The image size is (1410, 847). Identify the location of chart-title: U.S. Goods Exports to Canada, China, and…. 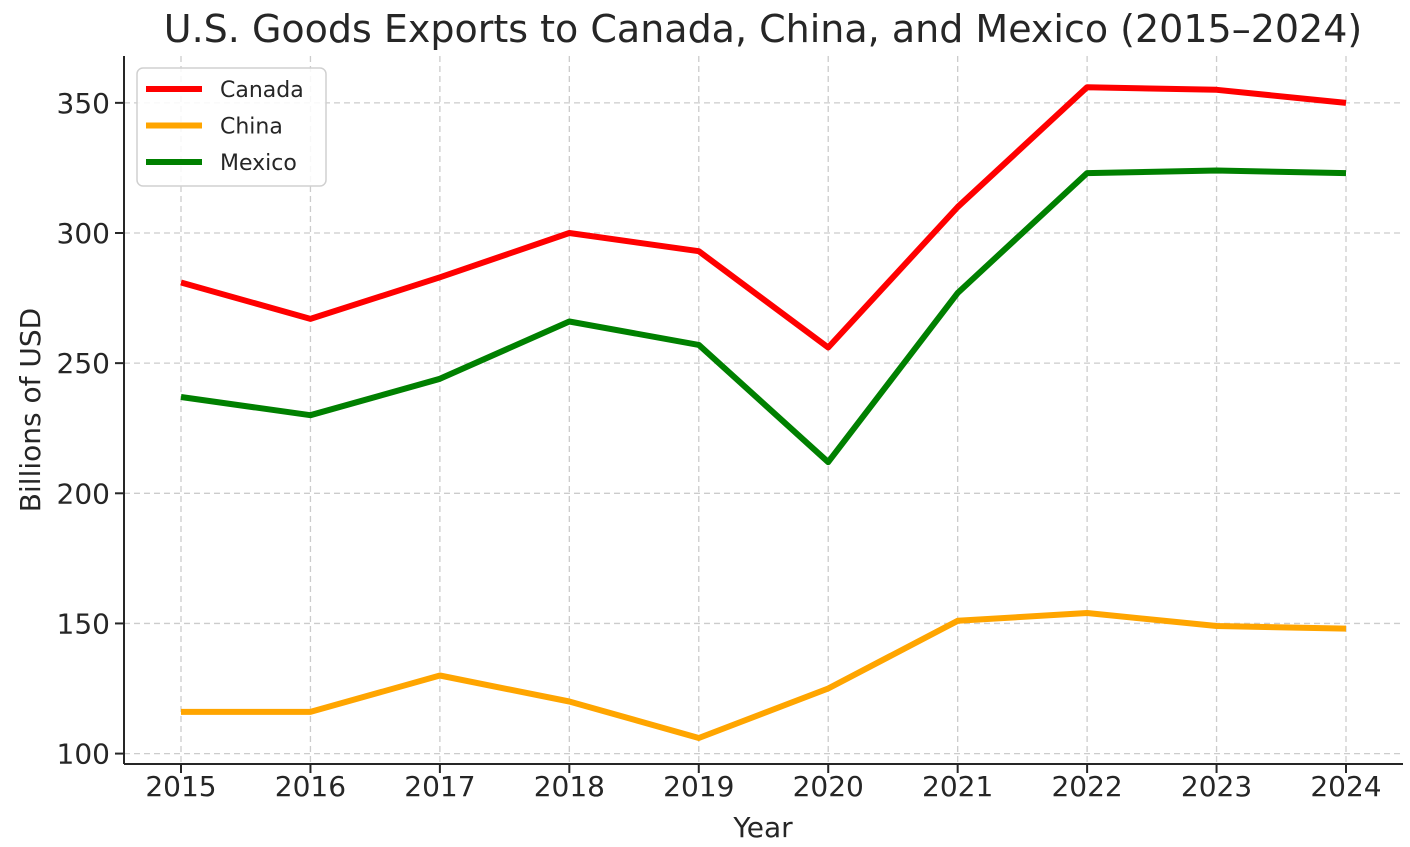
(763, 29).